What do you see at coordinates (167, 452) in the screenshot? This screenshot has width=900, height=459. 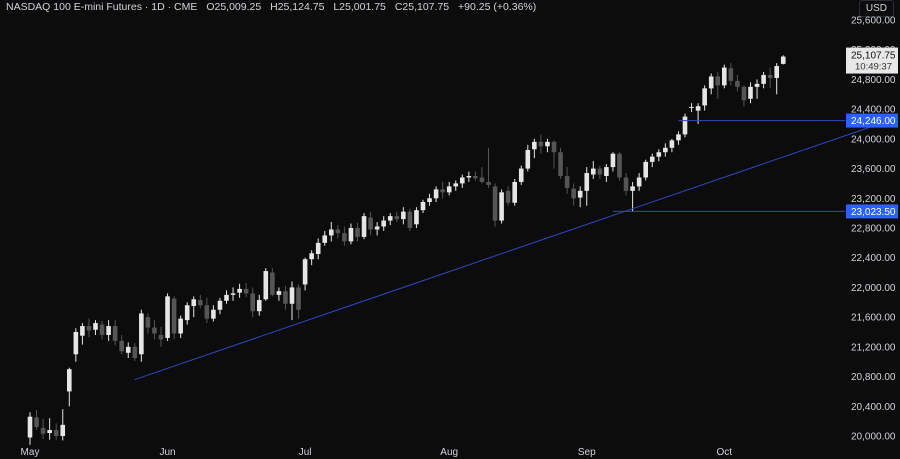 I see `x-tick-label: Jun` at bounding box center [167, 452].